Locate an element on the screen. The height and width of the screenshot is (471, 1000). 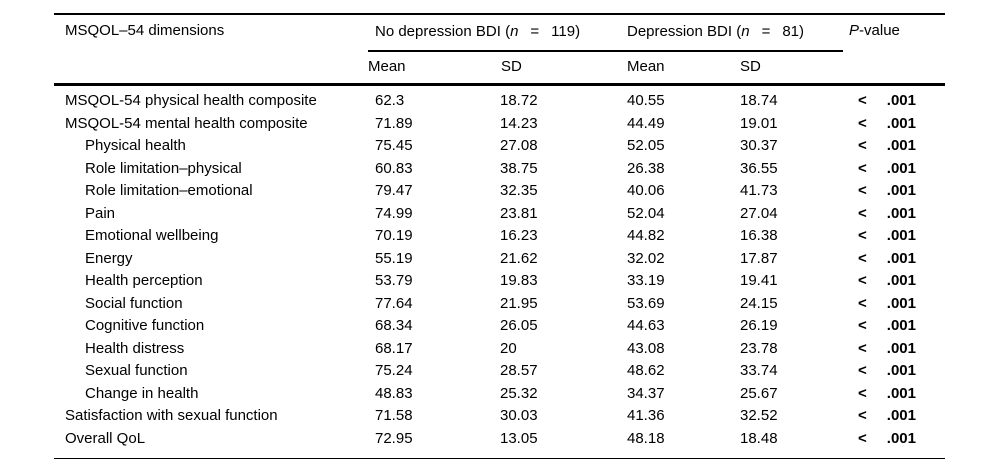
dimension-label: Role limitation–physical is located at coordinates (163, 168).